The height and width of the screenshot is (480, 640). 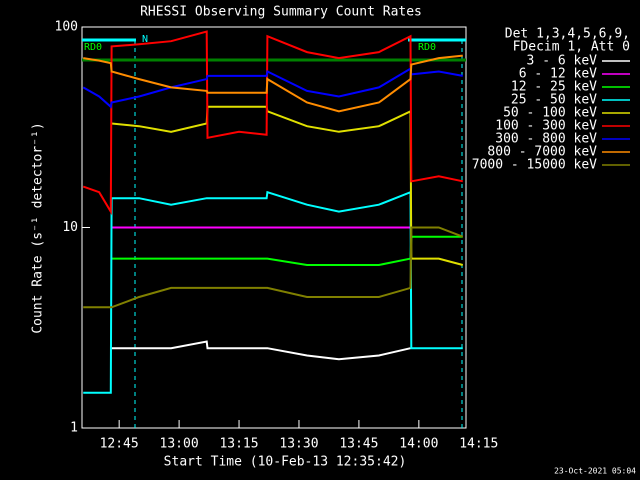 I want to click on y-tick-label: 1, so click(x=74, y=428).